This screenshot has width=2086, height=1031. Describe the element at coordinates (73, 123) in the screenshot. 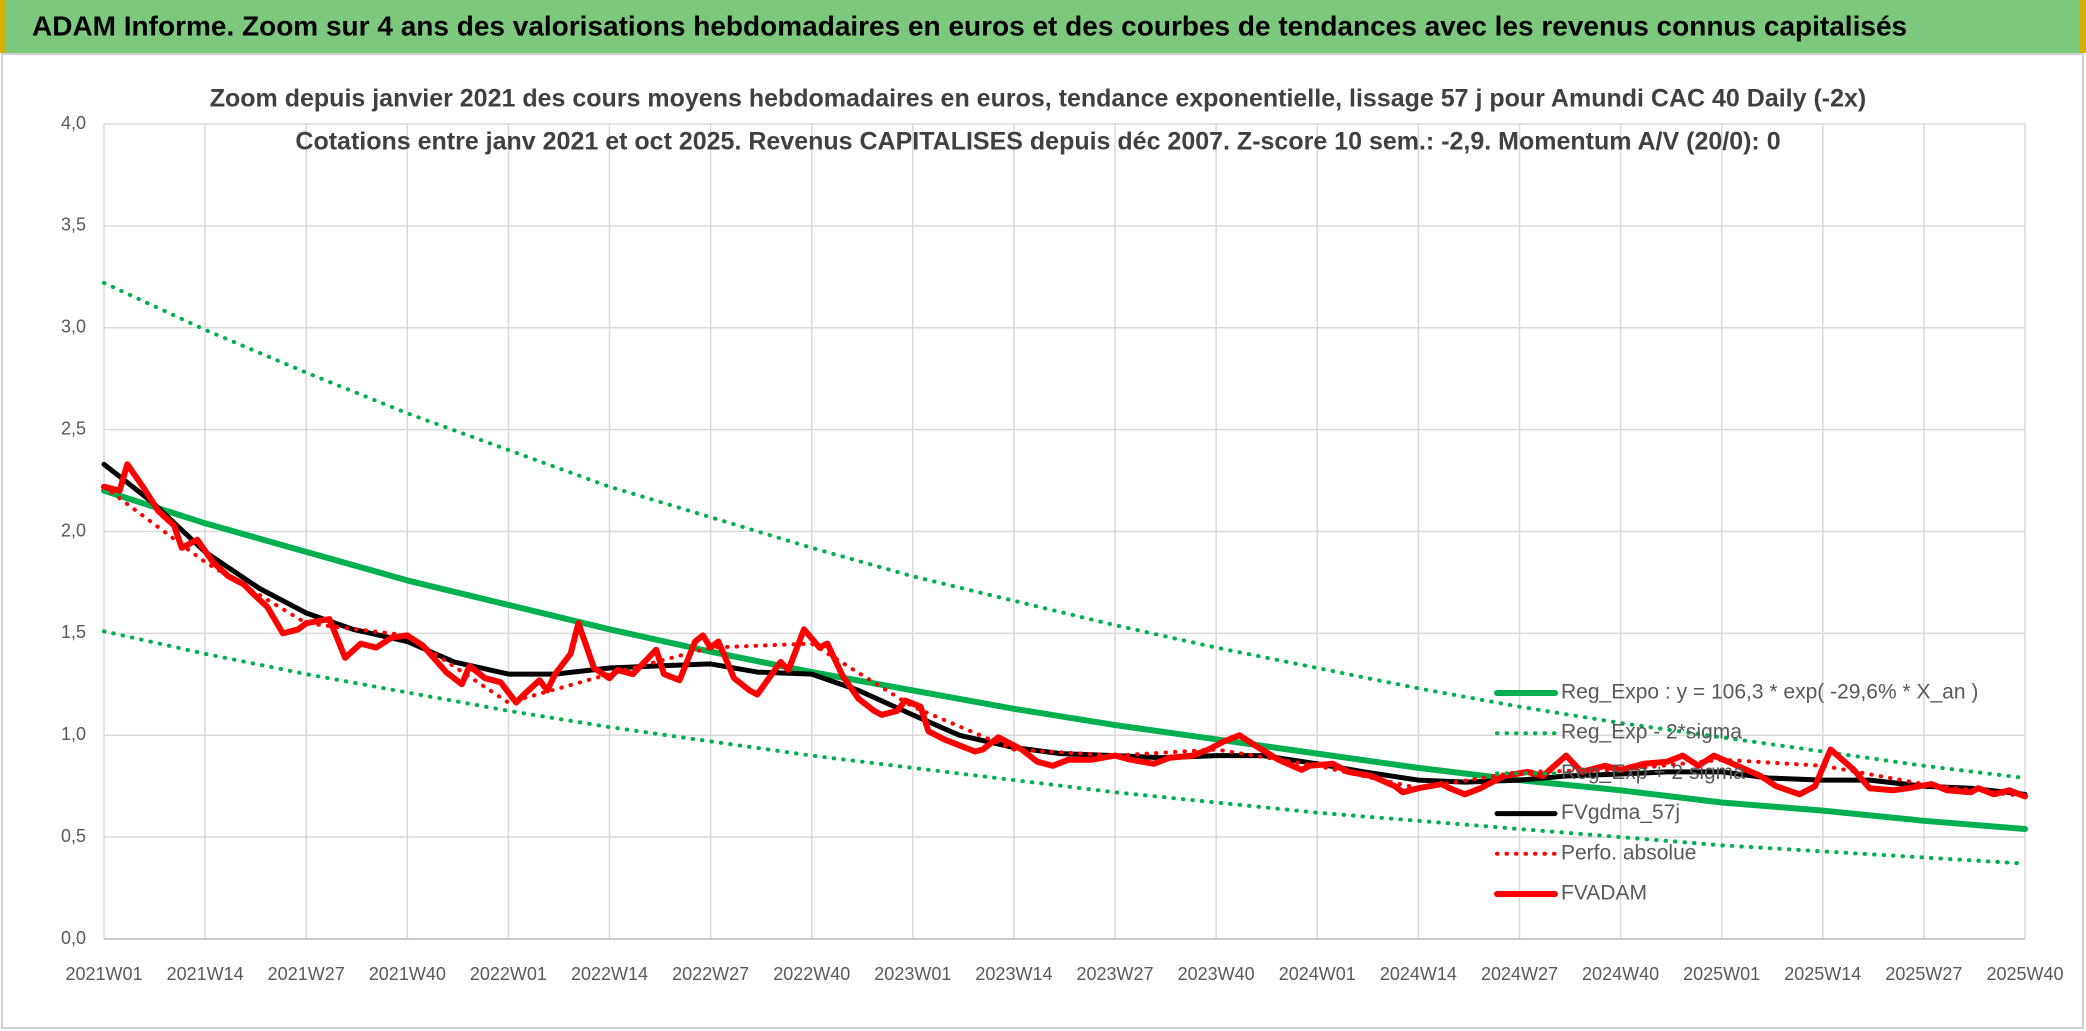

I see `y-tick-label: 4,0` at that location.